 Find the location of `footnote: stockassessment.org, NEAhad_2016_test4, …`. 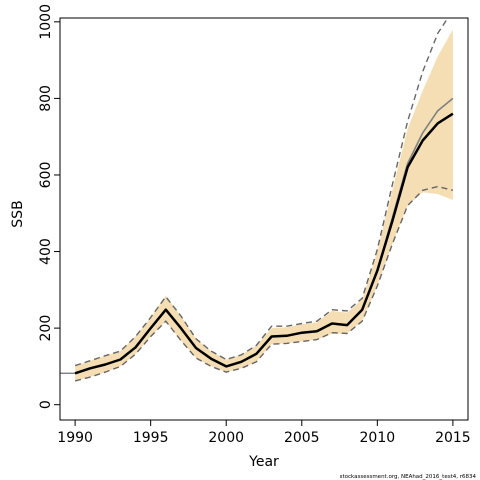

footnote: stockassessment.org, NEAhad_2016_test4, … is located at coordinates (408, 477).